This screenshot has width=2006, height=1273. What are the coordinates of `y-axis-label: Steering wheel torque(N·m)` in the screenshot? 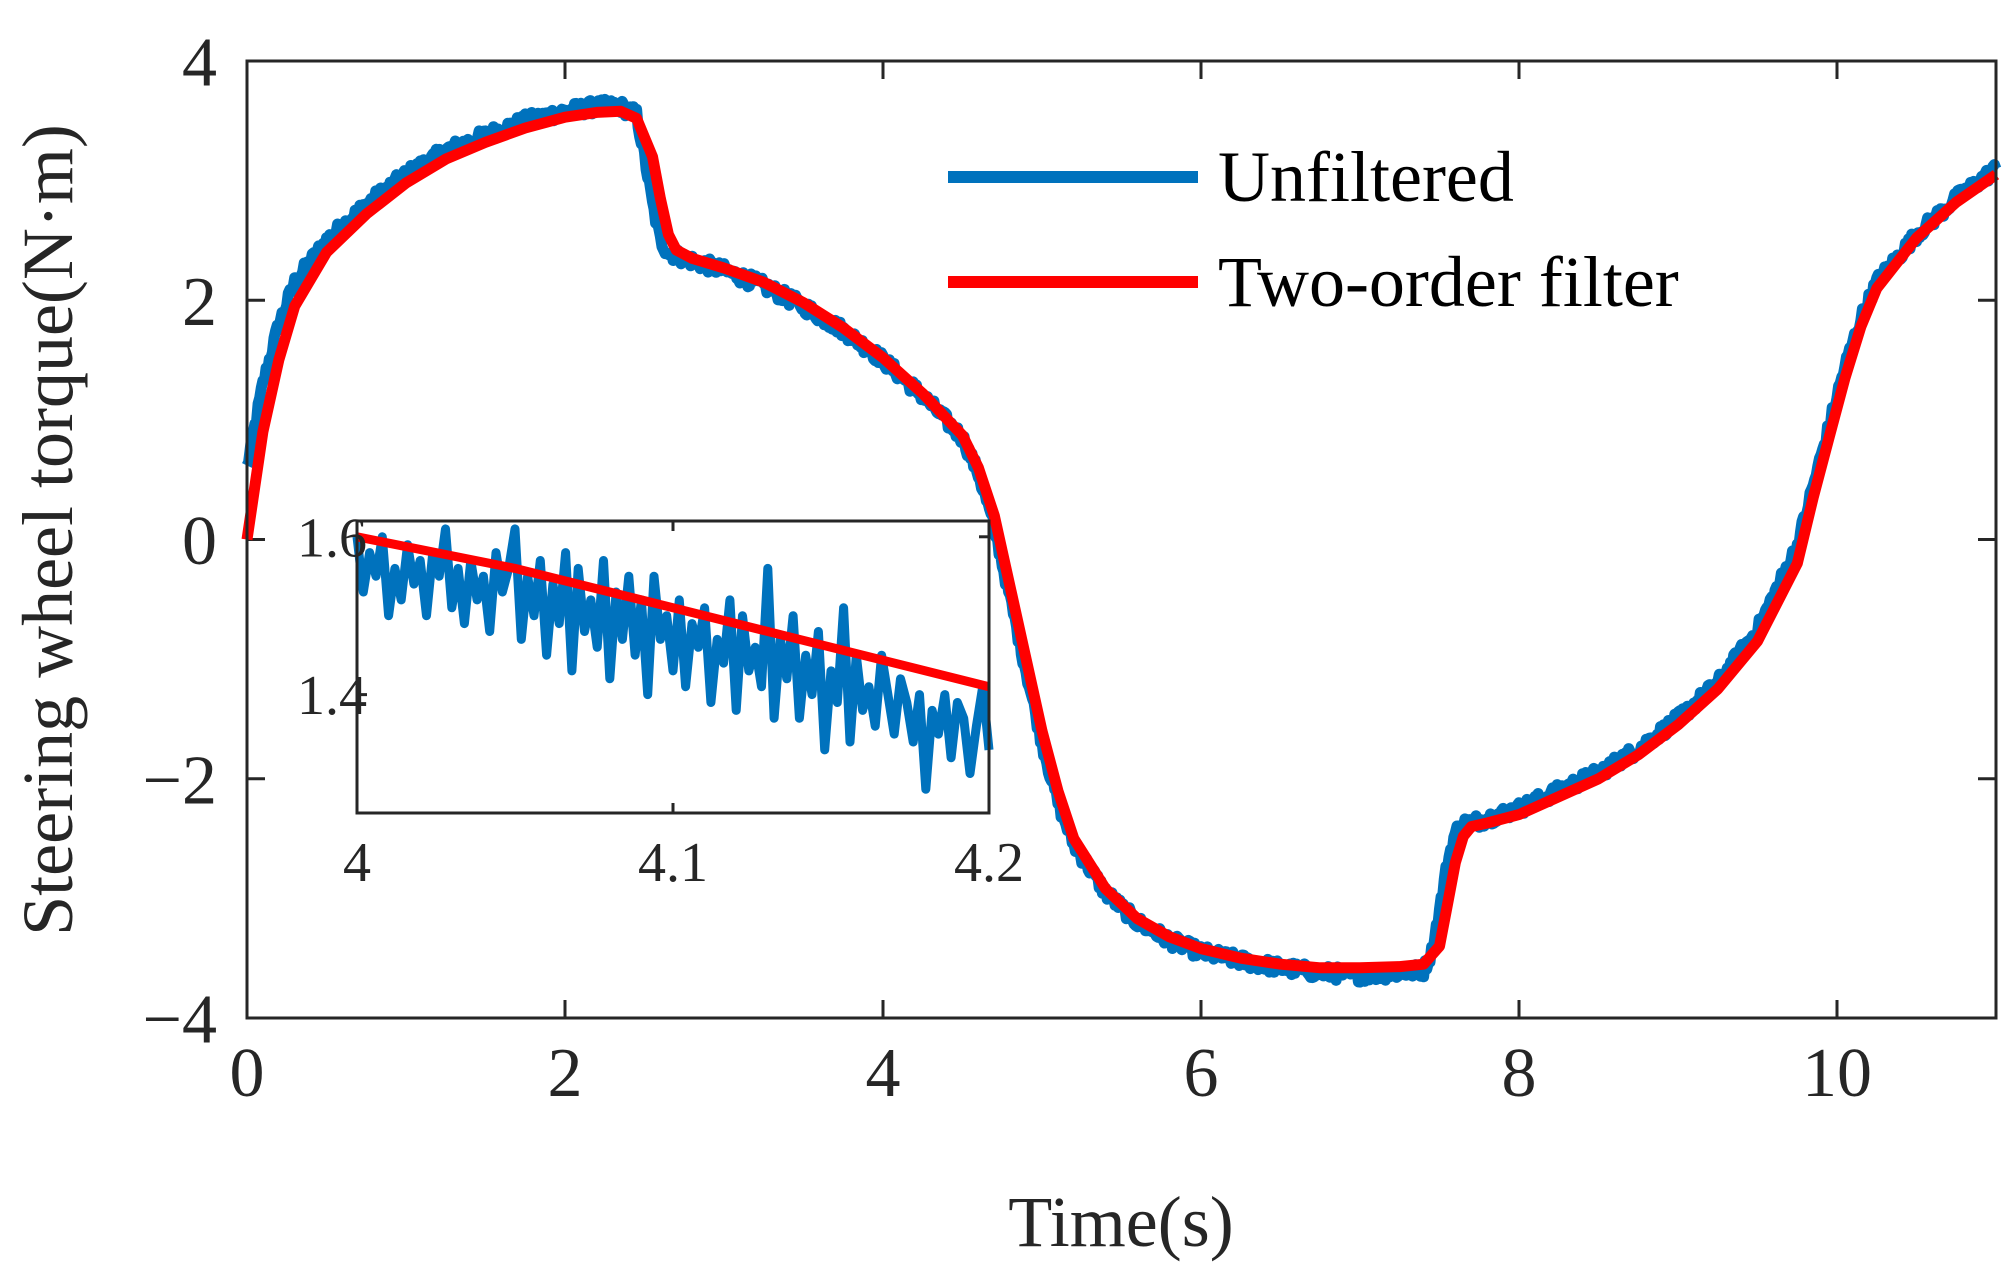 It's located at (48, 530).